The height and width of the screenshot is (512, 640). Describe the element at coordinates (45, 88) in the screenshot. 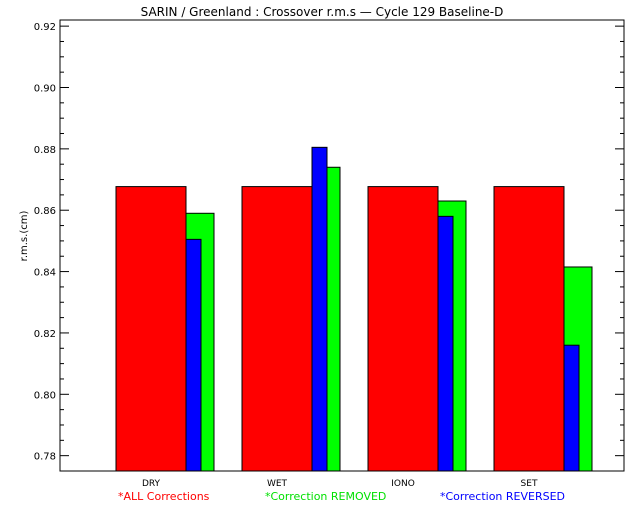

I see `y-tick-label: 0.90` at that location.